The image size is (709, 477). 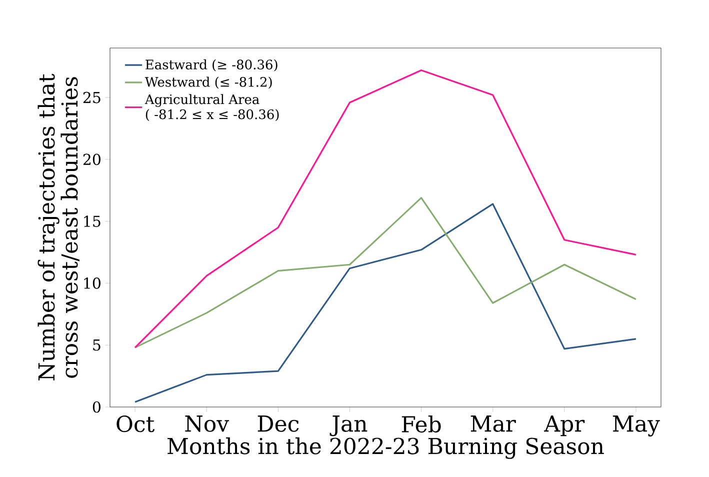 I want to click on x-tick-label: Apr, so click(x=564, y=426).